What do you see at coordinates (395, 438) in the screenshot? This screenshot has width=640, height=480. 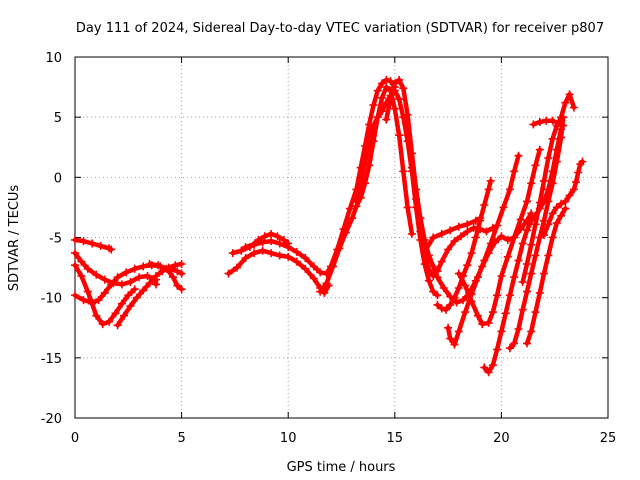 I see `x-tick-label: 15` at bounding box center [395, 438].